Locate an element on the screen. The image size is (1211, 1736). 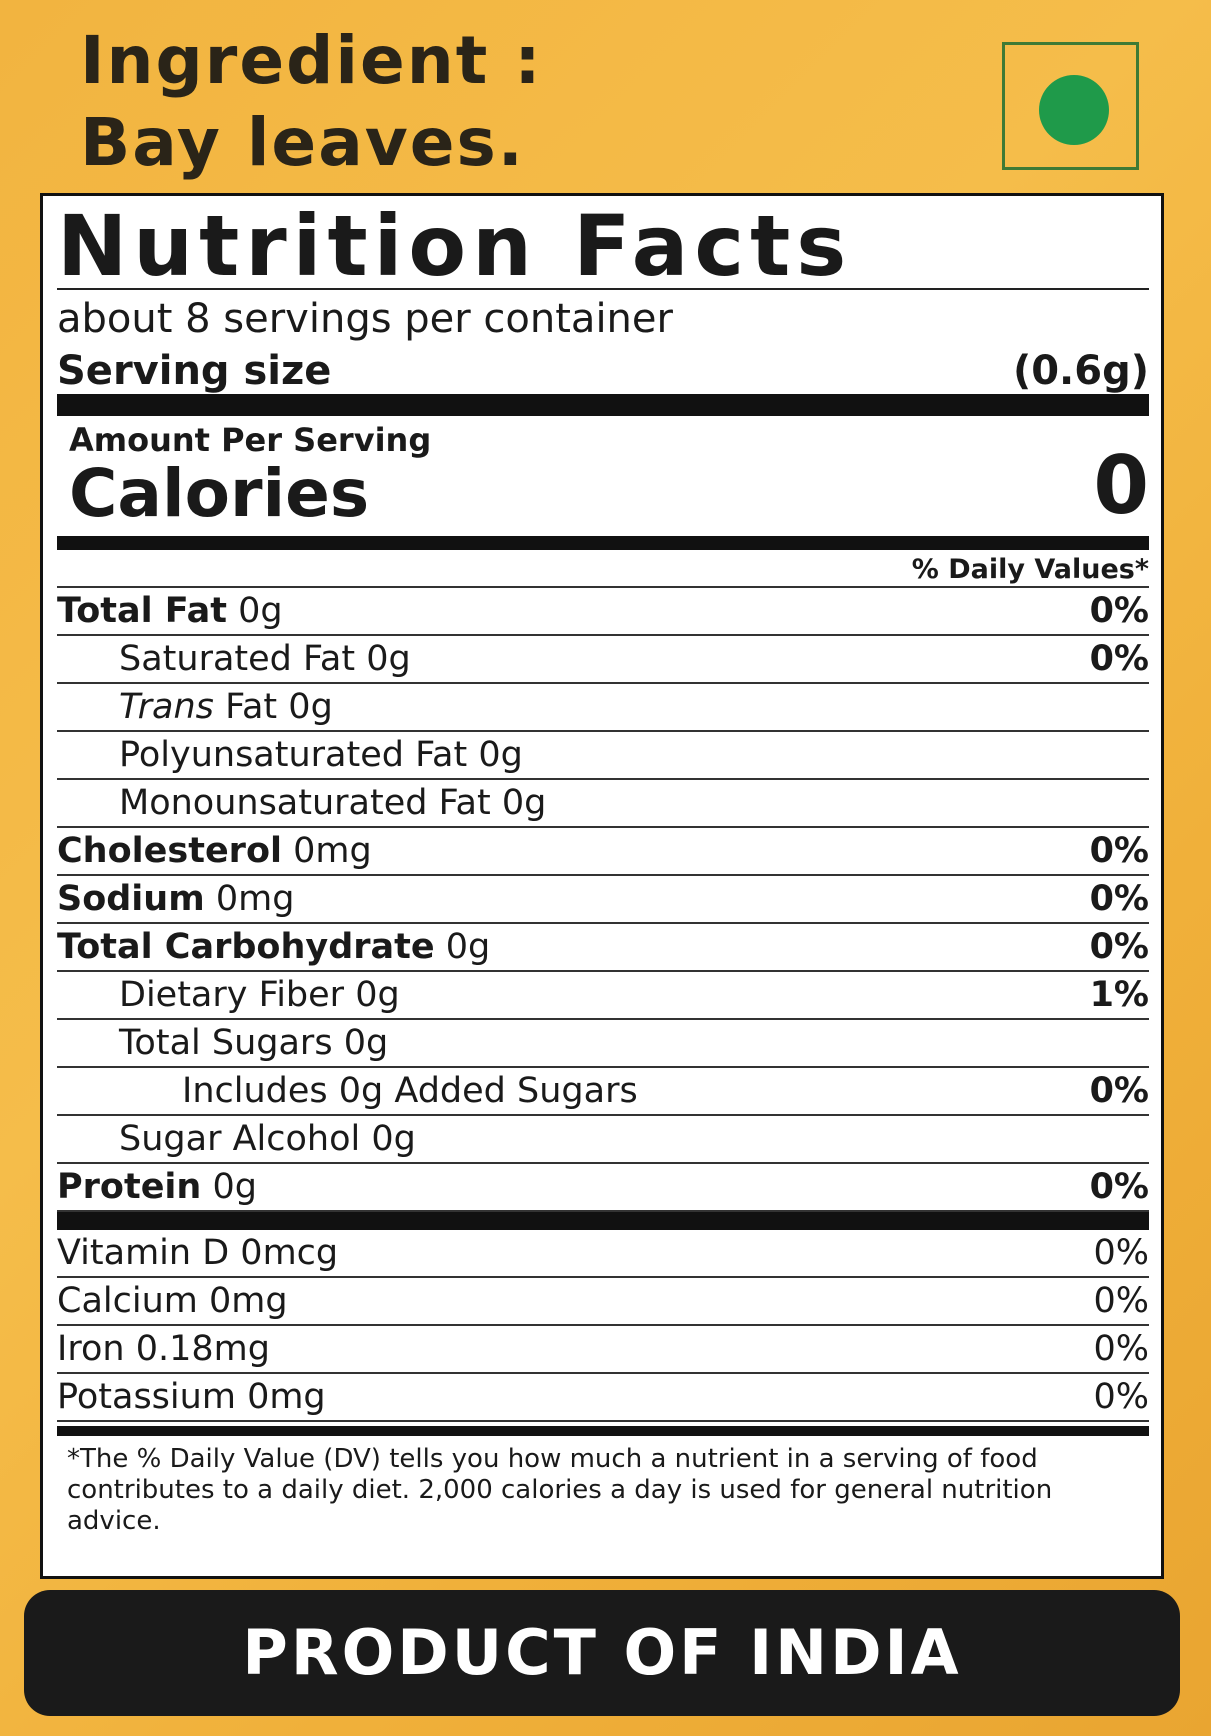
serving-size-value: (0.6g) is located at coordinates (1080, 371).